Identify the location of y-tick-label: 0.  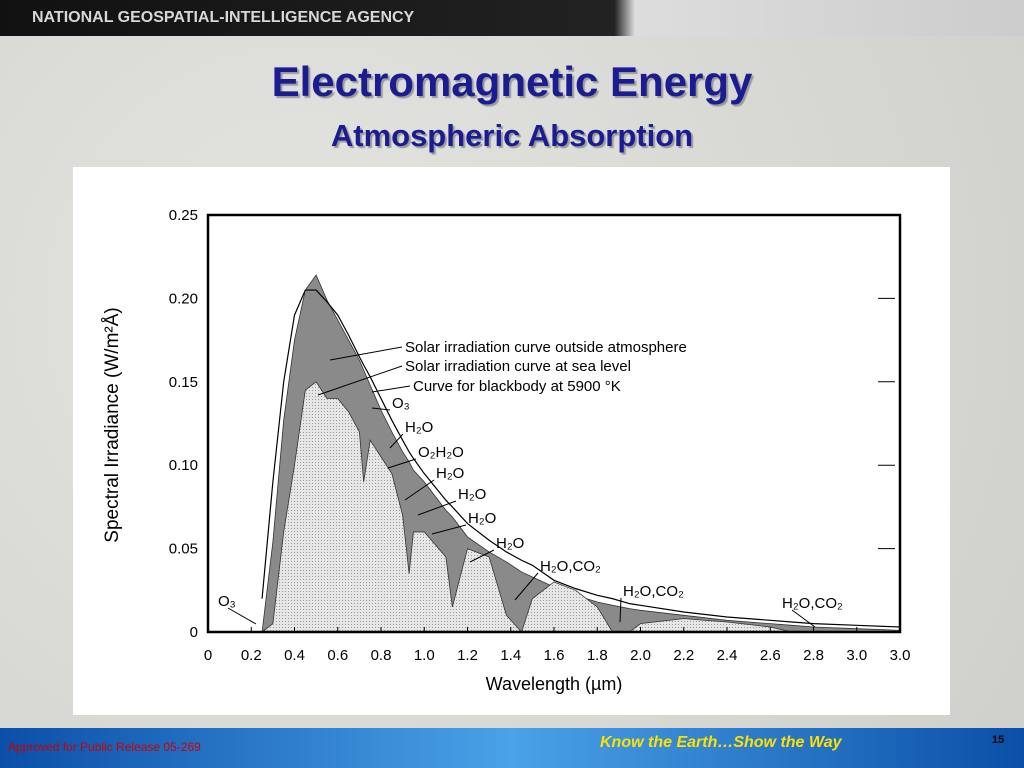
(194, 632).